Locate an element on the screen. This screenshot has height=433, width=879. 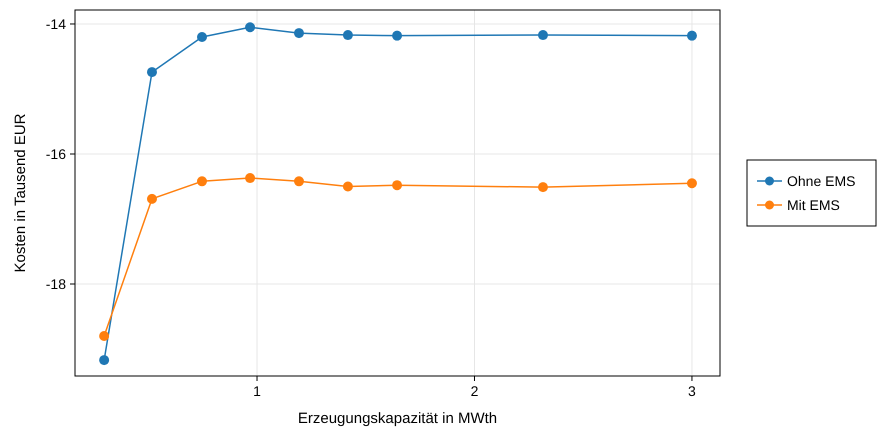
x-tick-label: 3 is located at coordinates (692, 391).